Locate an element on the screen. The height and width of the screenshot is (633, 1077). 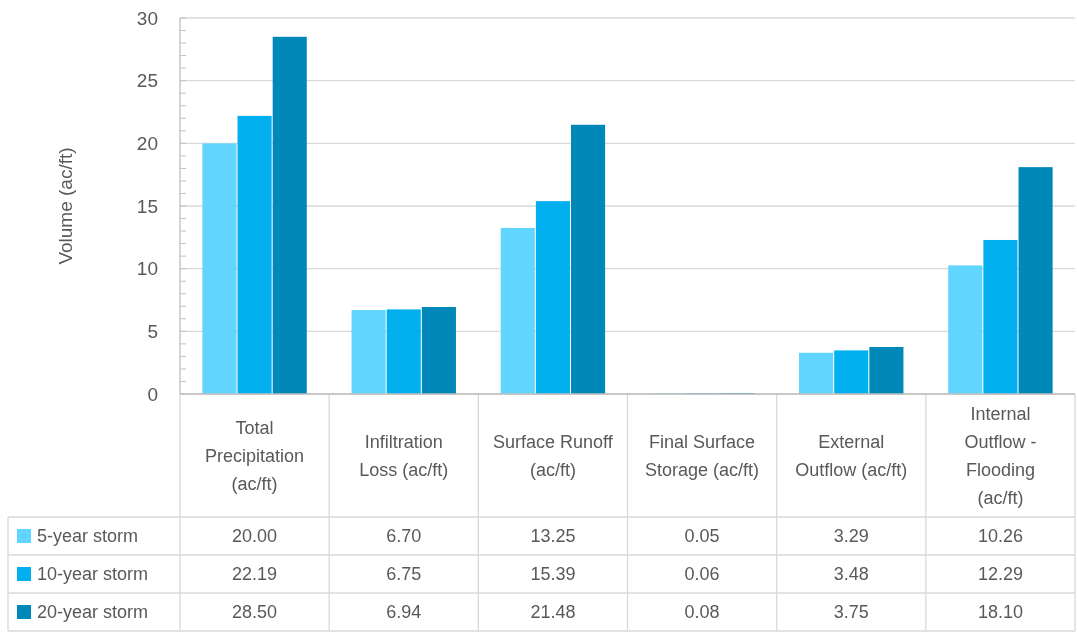
y-tick-label: 30 is located at coordinates (147, 18).